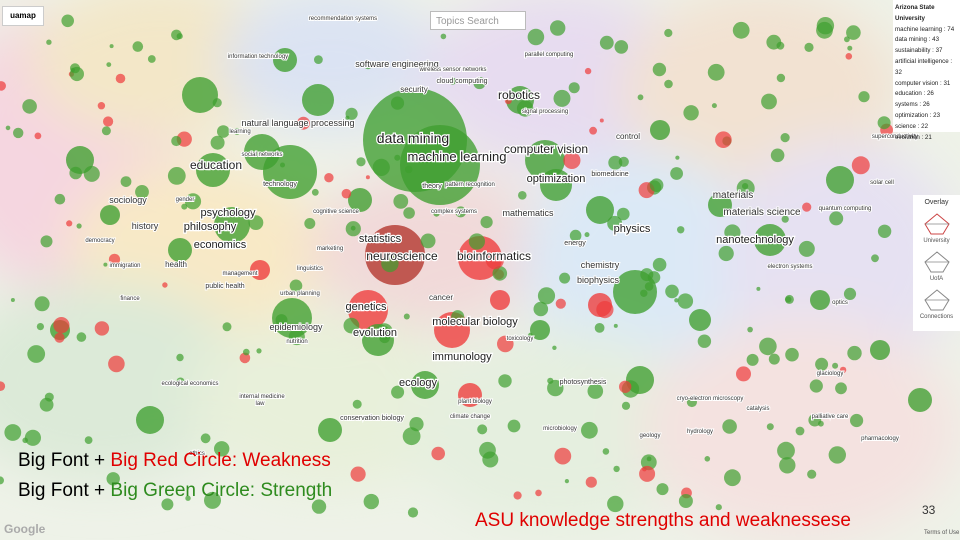 This screenshot has width=960, height=540. What do you see at coordinates (402, 256) in the screenshot?
I see `topic-label: neuroscience` at bounding box center [402, 256].